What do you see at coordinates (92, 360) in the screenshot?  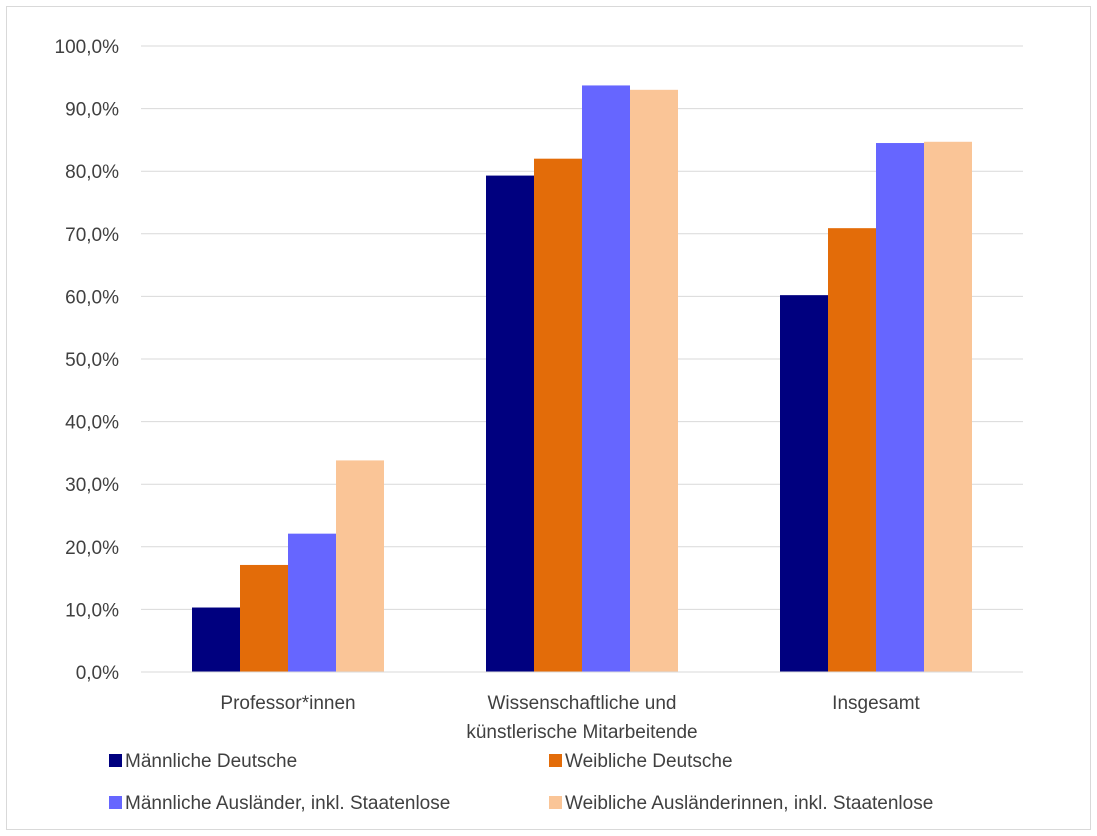 I see `y-tick-label: 50,0%` at bounding box center [92, 360].